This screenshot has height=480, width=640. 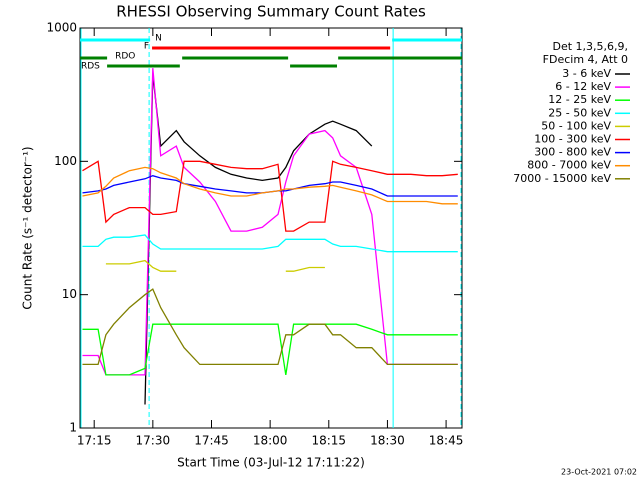 I want to click on x-tick-label: 17:30, so click(x=153, y=441).